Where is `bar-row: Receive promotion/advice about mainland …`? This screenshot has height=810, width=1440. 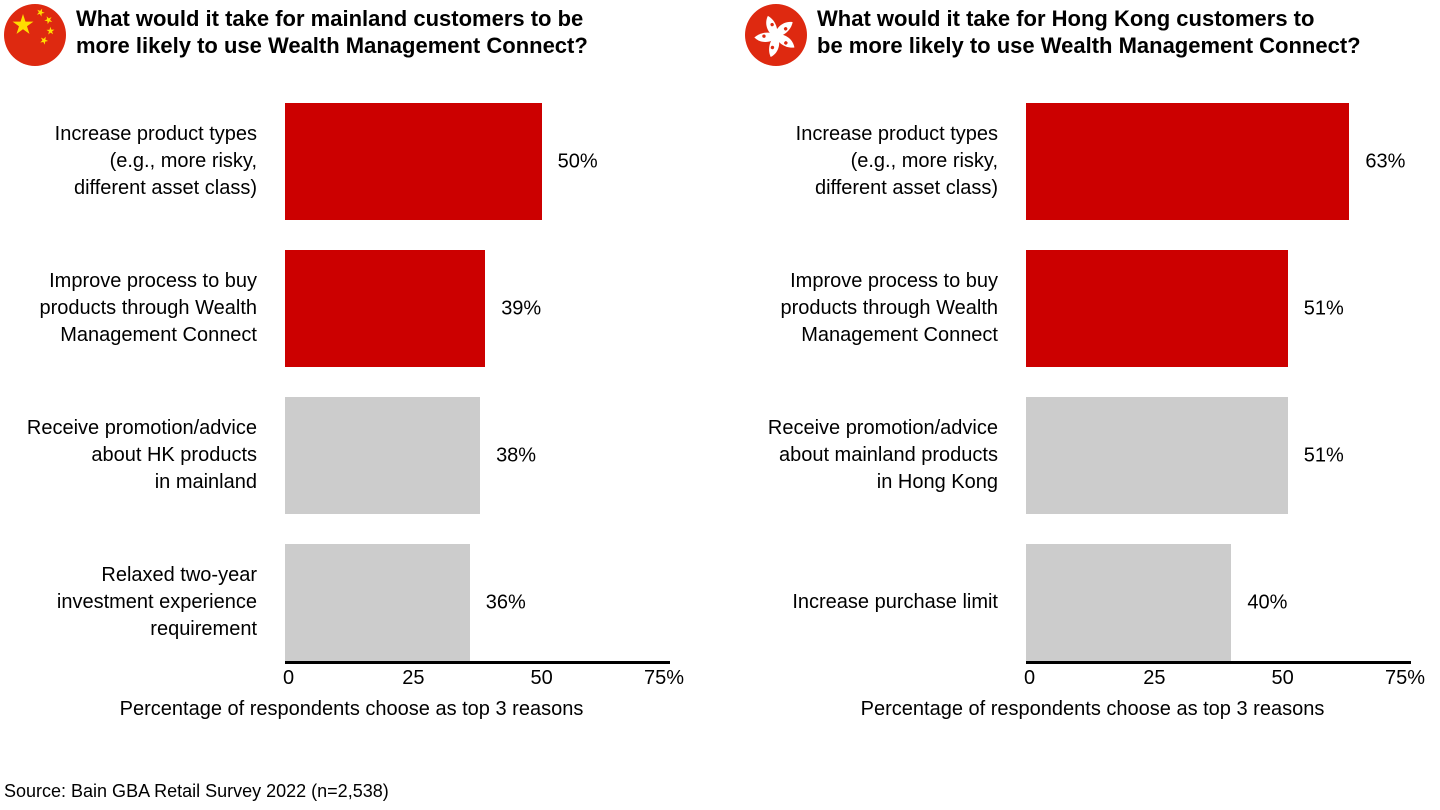
bar-row: Receive promotion/advice about mainland … is located at coordinates (1092, 455).